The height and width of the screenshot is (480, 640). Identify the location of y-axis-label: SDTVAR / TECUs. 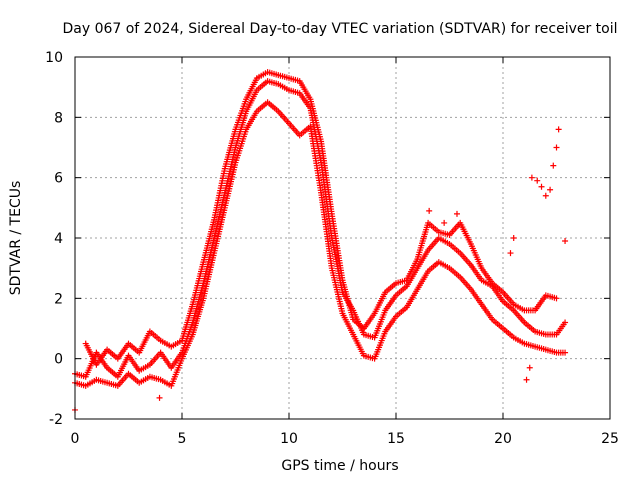
(16, 238).